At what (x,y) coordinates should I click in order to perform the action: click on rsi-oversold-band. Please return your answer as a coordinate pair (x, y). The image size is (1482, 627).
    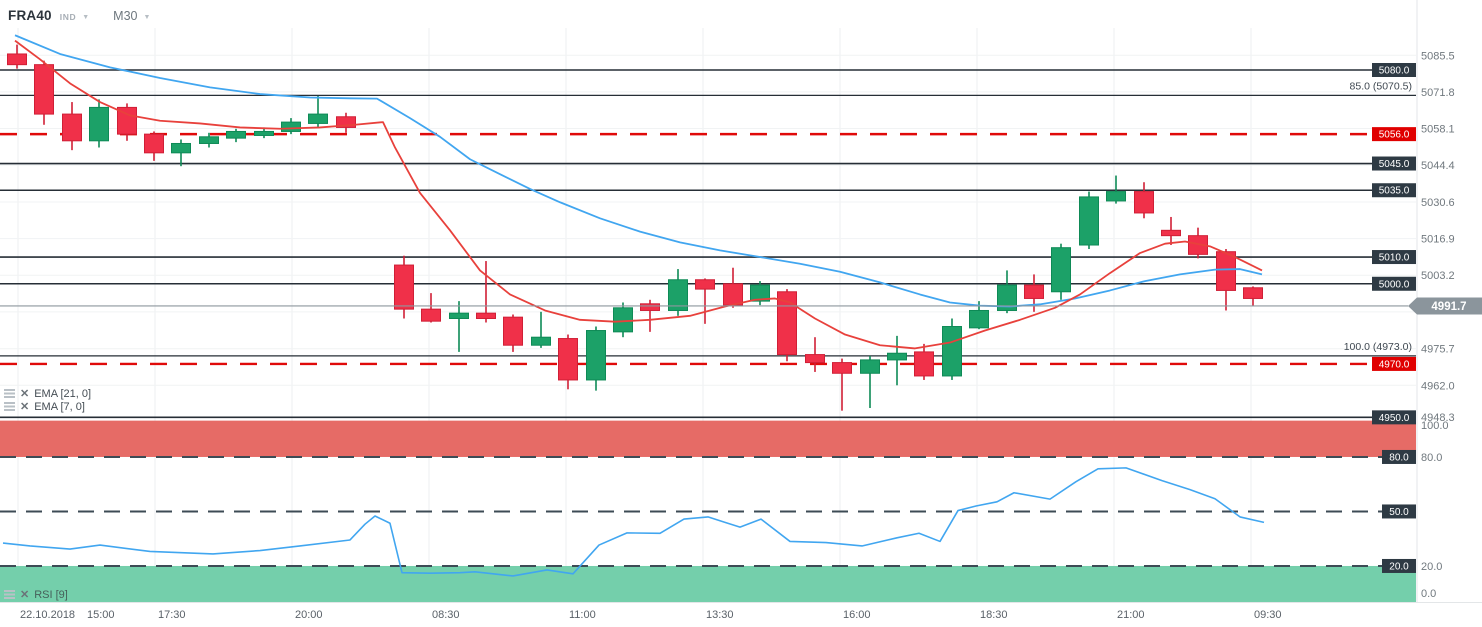
    Looking at the image, I should click on (708, 584).